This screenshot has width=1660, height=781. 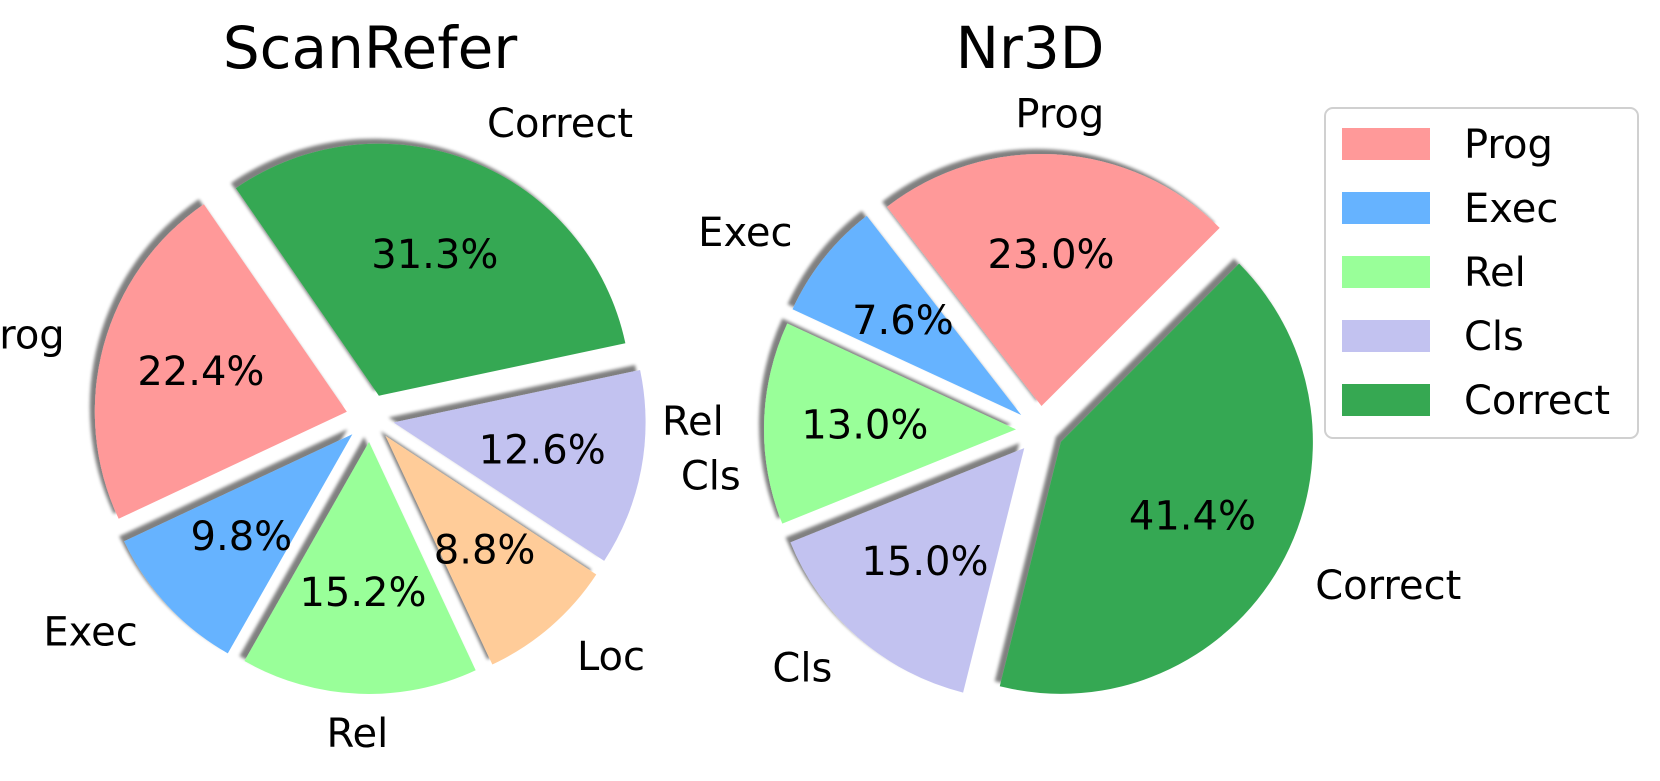 I want to click on legend-swatch-prog, so click(x=1386, y=144).